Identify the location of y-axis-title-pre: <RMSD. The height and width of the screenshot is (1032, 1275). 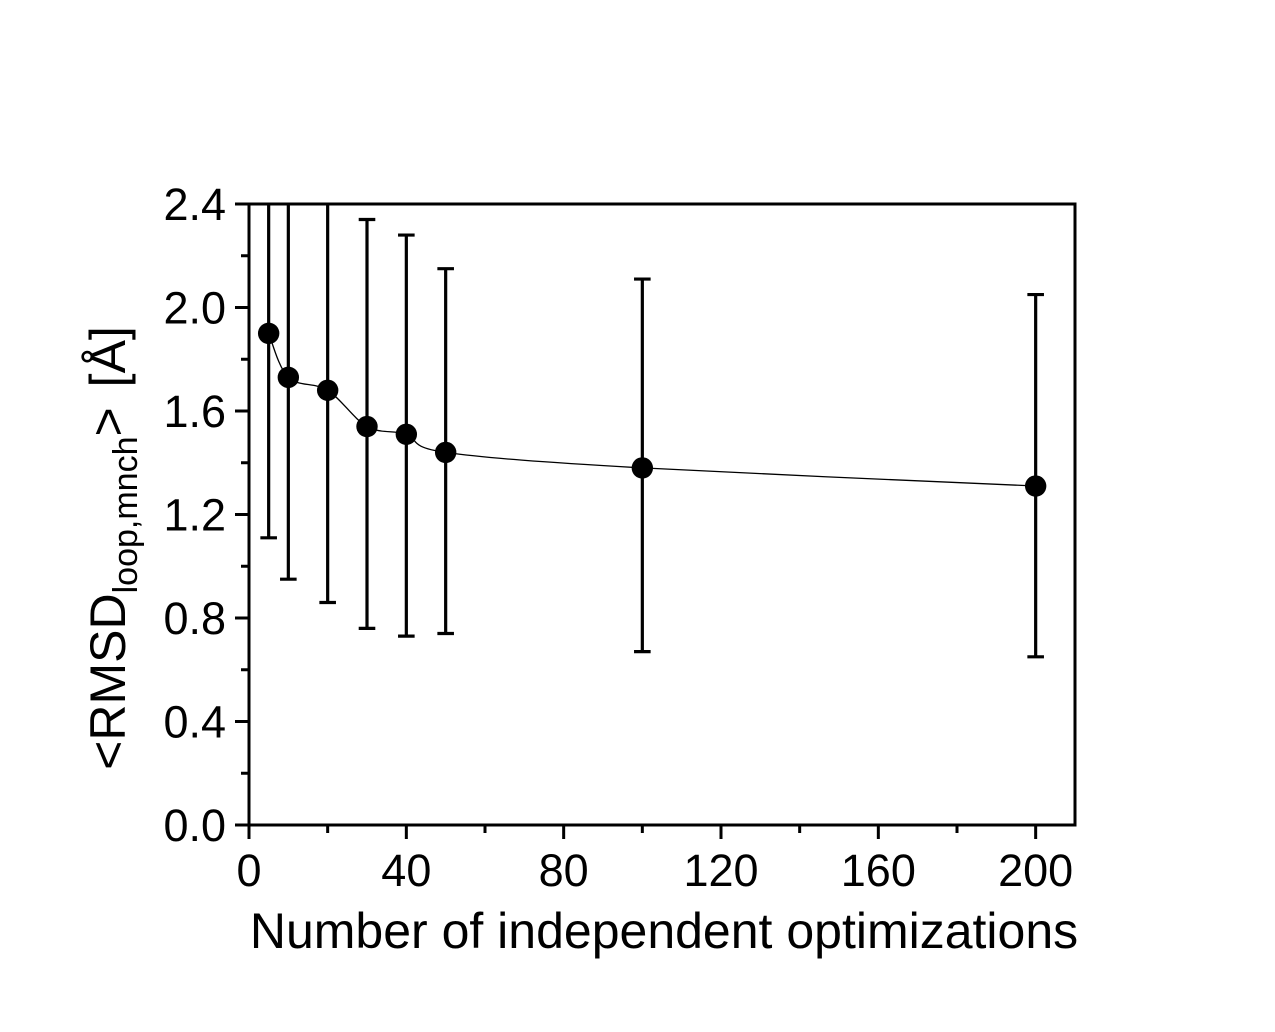
(108, 681).